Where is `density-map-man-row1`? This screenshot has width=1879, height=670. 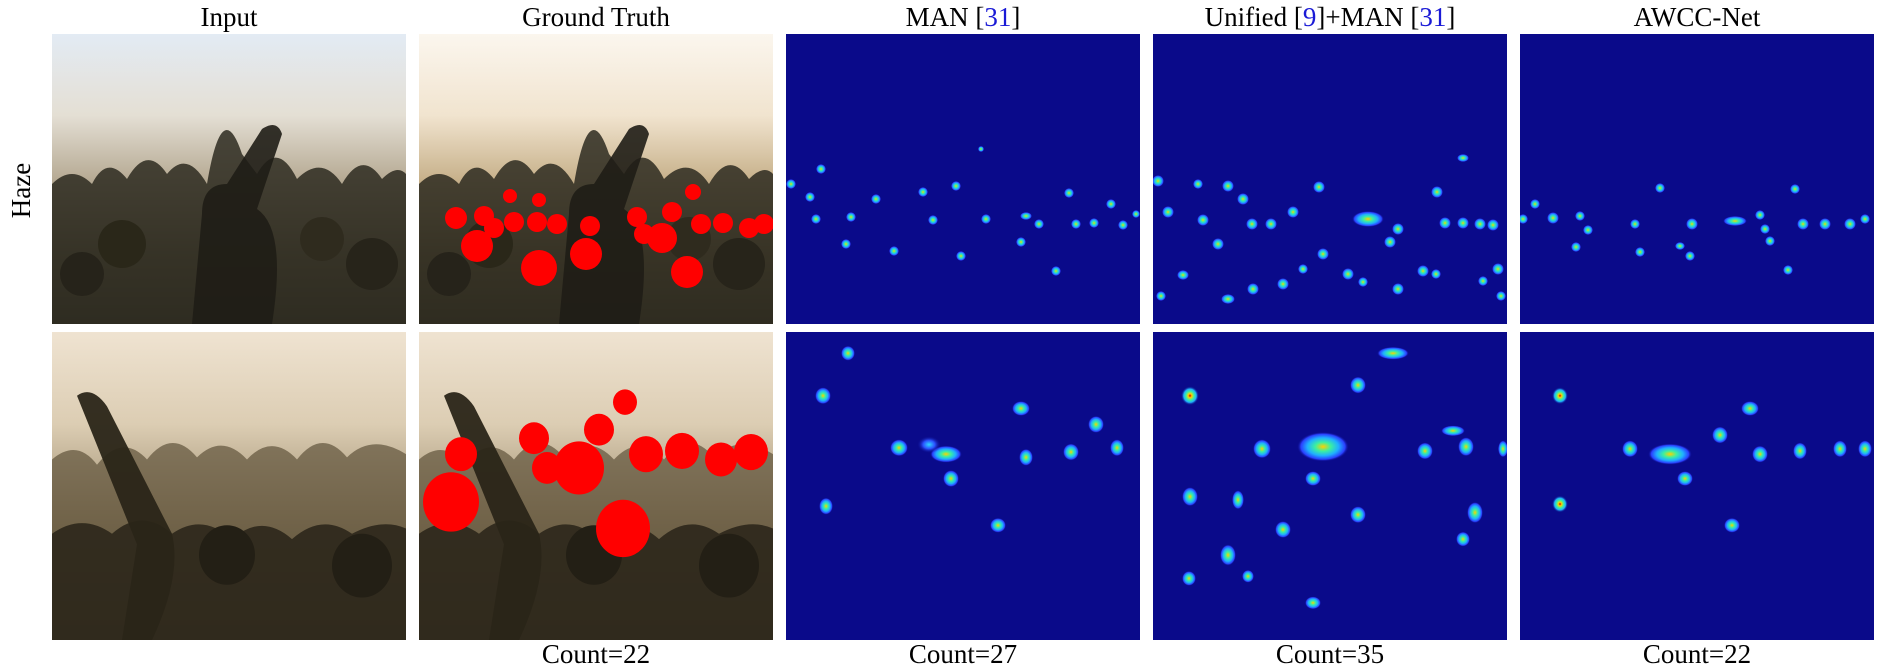
density-map-man-row1 is located at coordinates (963, 179).